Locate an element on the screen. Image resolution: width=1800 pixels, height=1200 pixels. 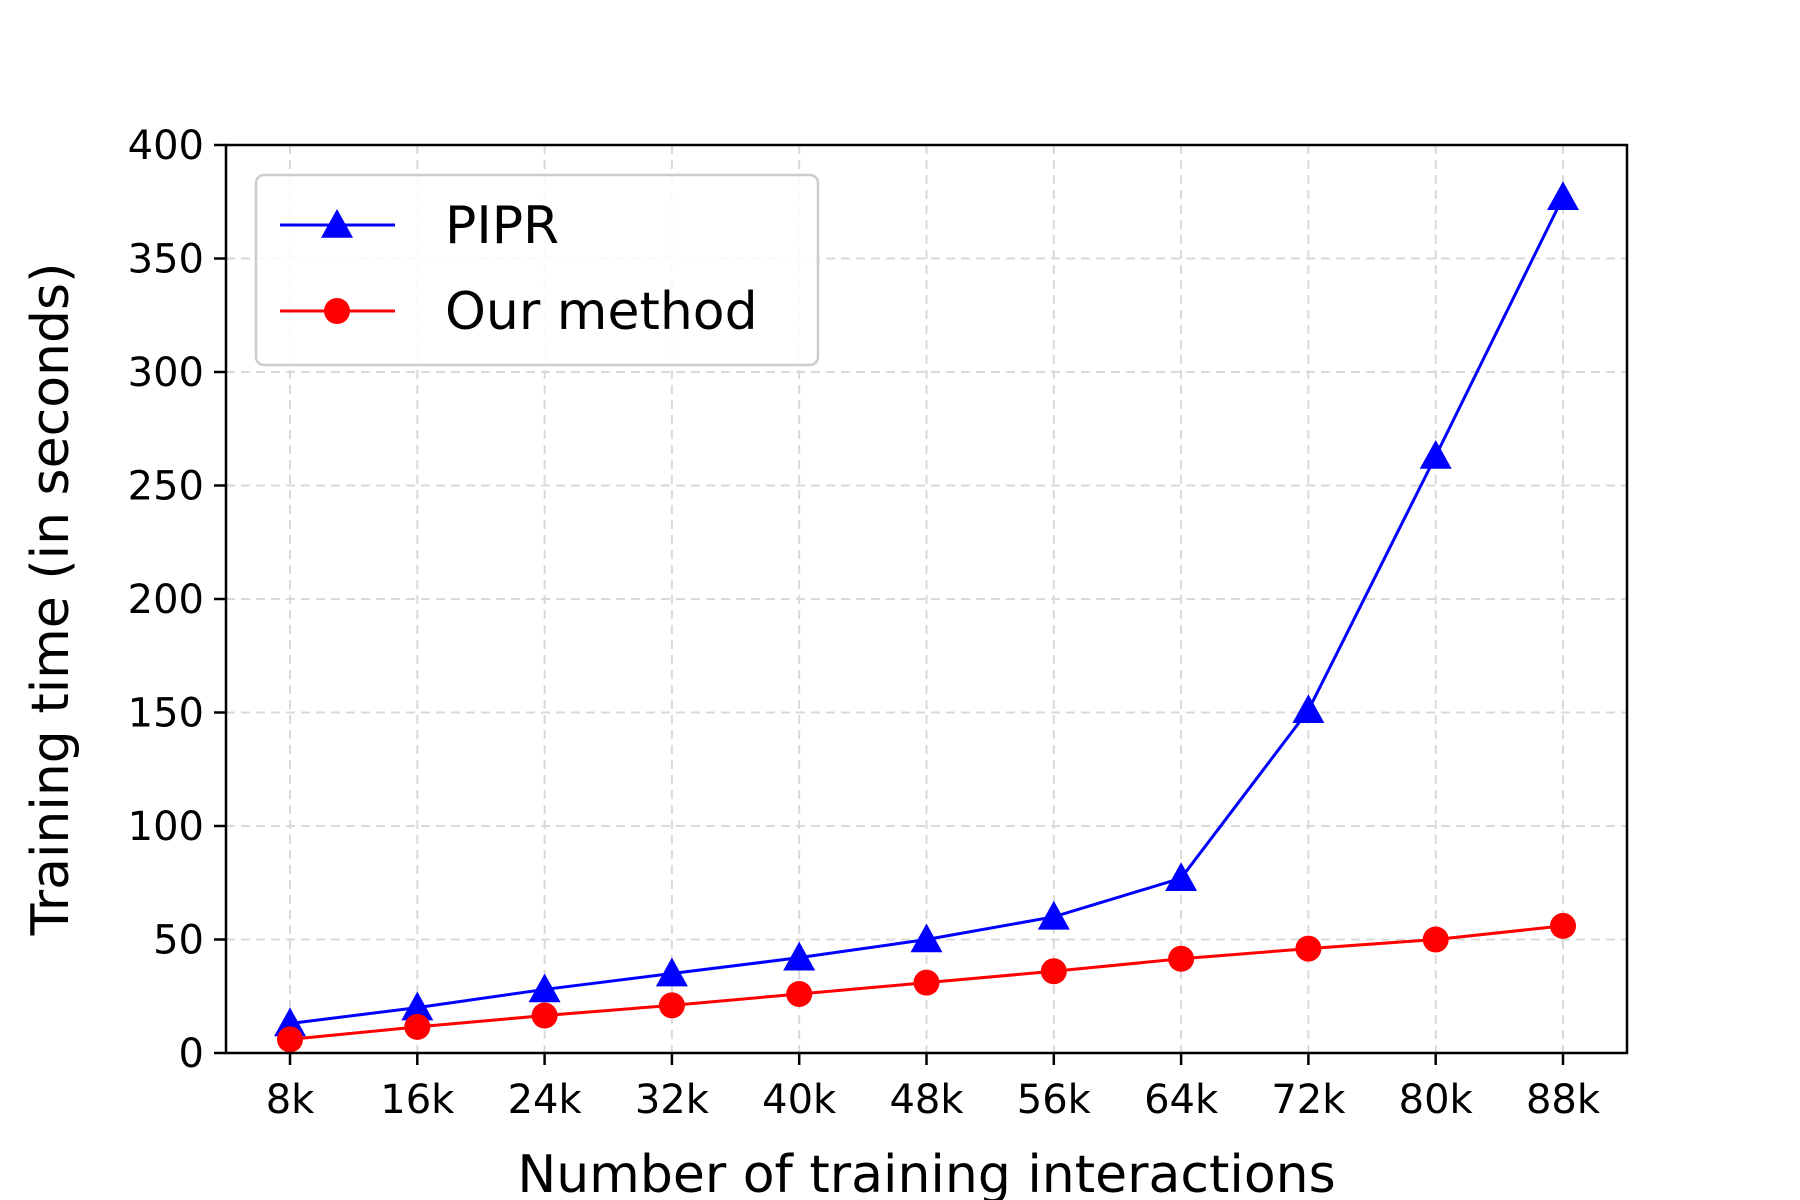
x-tick-label: 48k is located at coordinates (926, 1100).